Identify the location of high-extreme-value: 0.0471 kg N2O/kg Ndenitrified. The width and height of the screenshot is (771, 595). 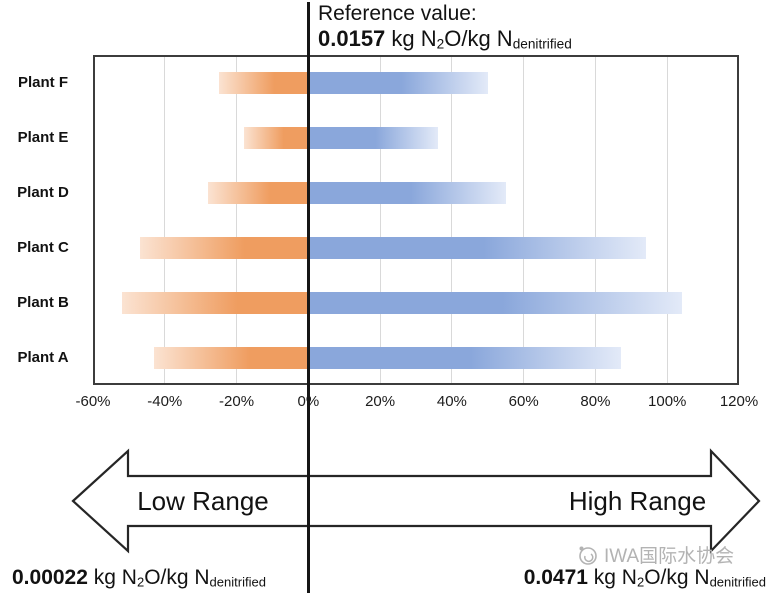
(645, 578).